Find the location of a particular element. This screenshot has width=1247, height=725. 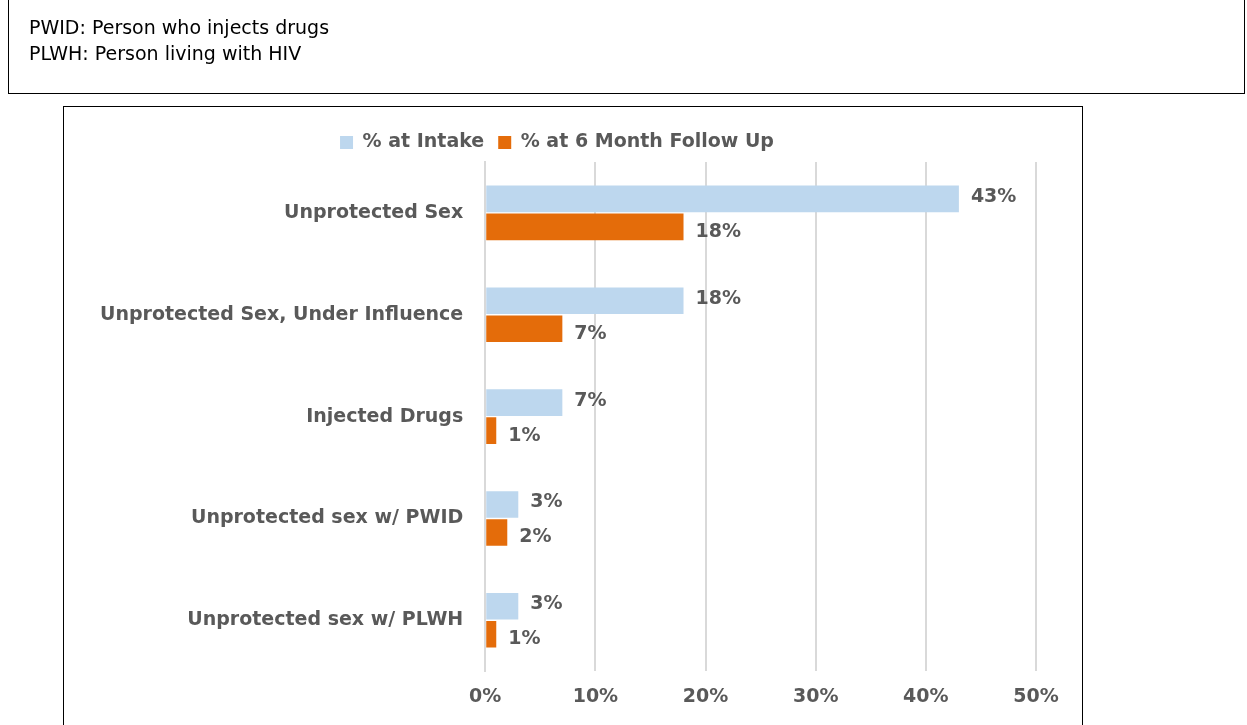

data-label: 43% is located at coordinates (993, 194).